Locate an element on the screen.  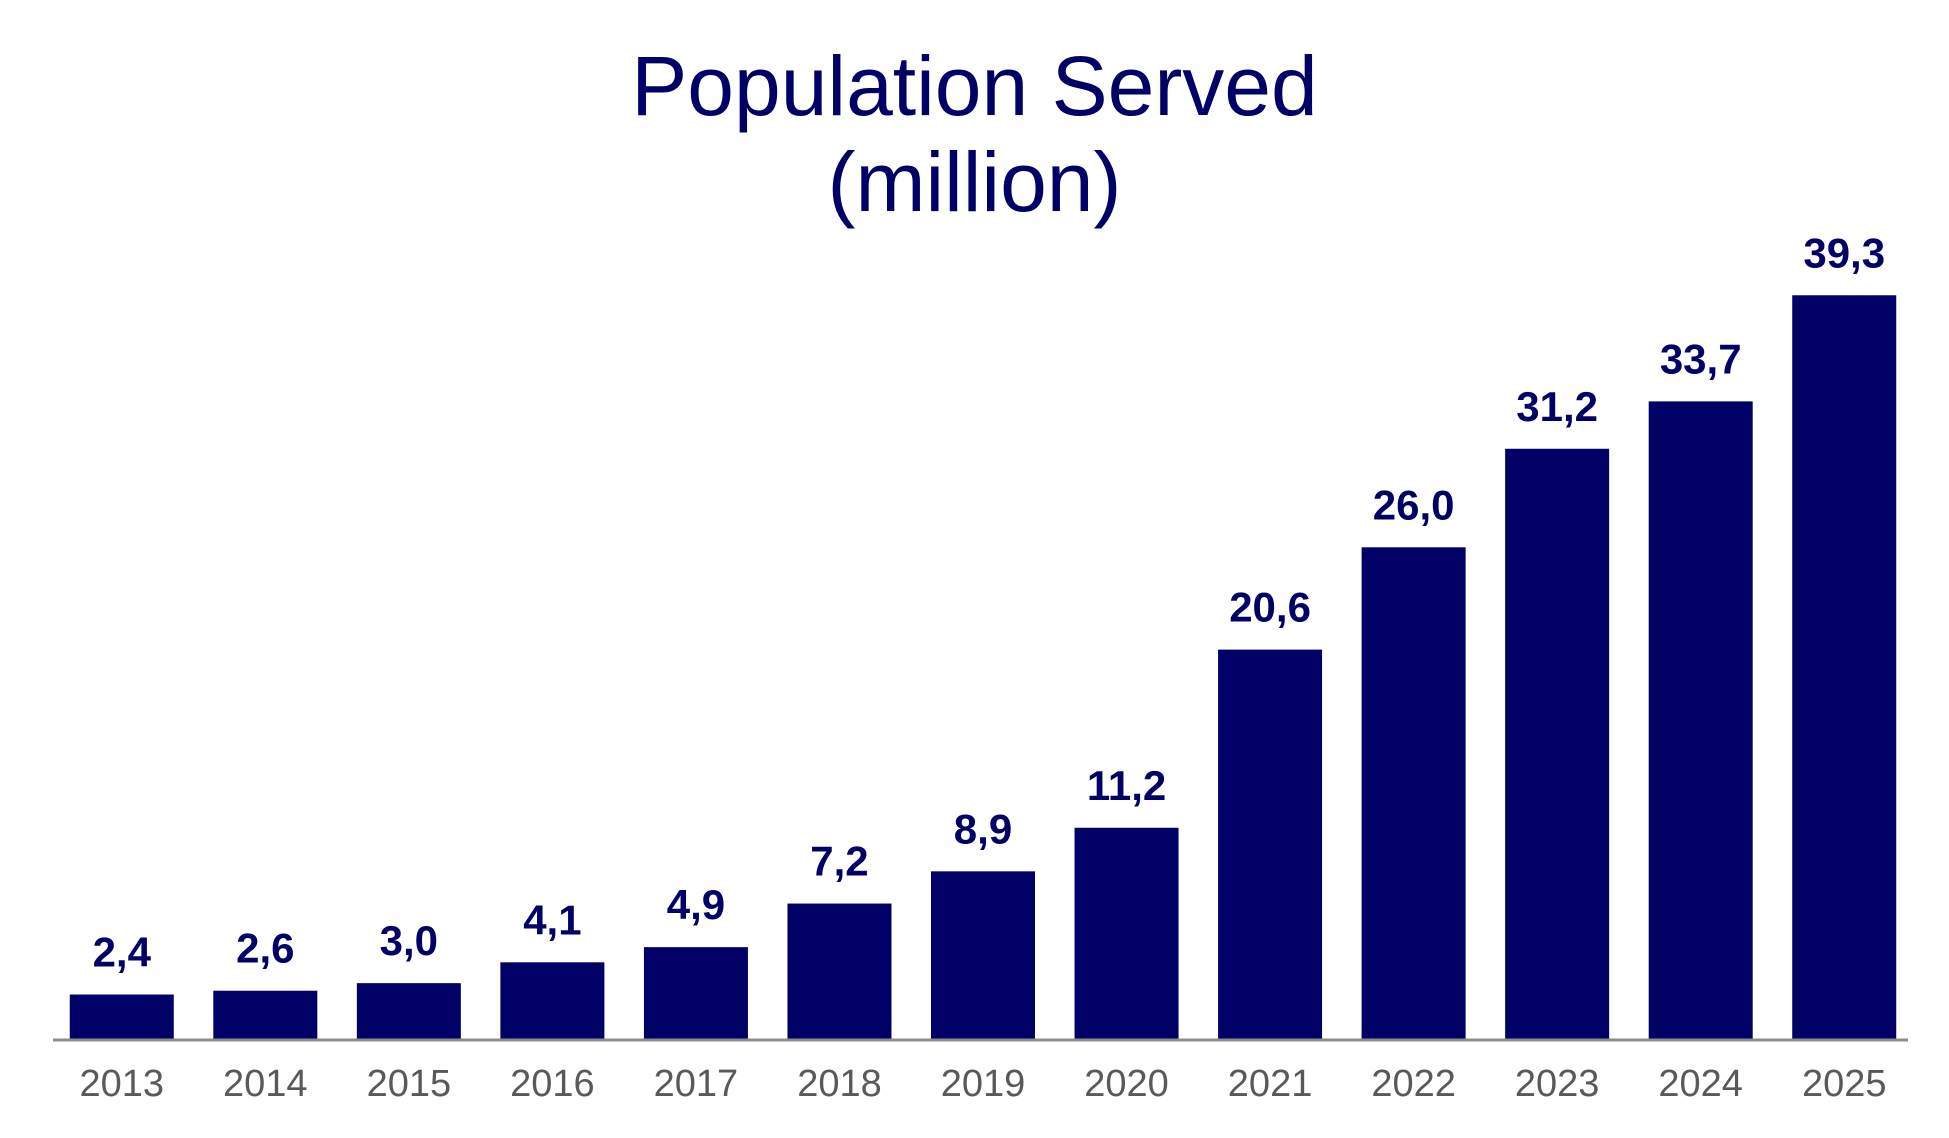
chart-subtitle: (million) is located at coordinates (974, 182).